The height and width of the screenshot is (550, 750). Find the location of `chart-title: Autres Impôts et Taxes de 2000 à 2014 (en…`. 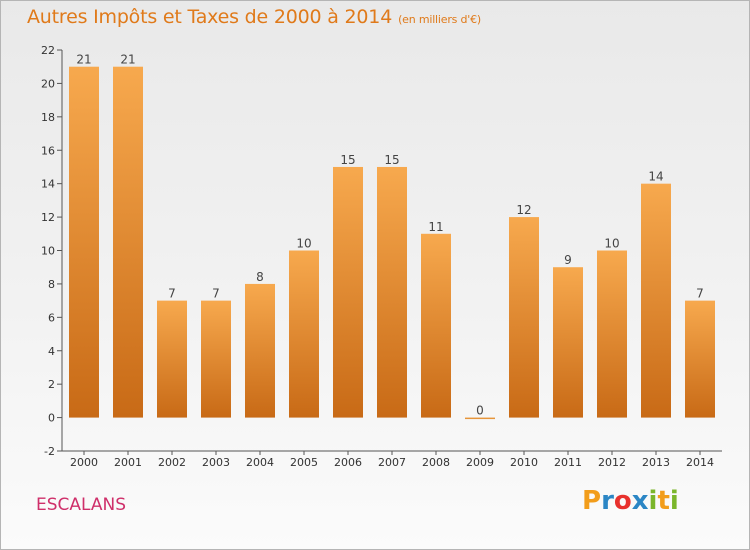

chart-title: Autres Impôts et Taxes de 2000 à 2014 (en… is located at coordinates (254, 17).